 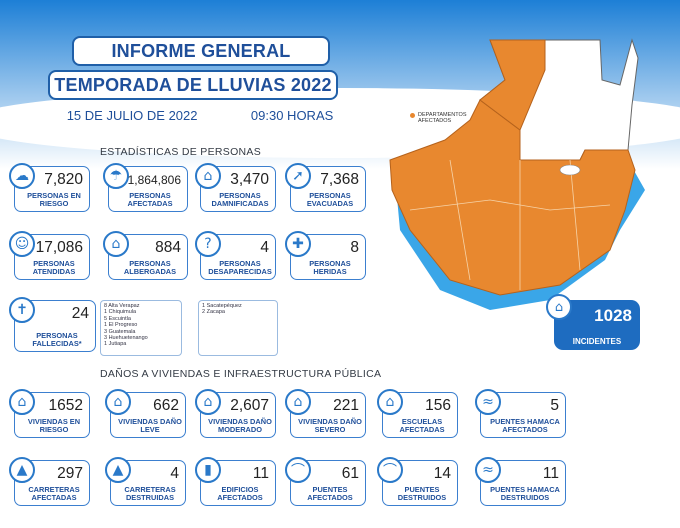 What do you see at coordinates (145, 413) in the screenshot?
I see `card-viviendas-leve: ⌂ 662 VIVIENDAS DAÑO LEVE` at bounding box center [145, 413].